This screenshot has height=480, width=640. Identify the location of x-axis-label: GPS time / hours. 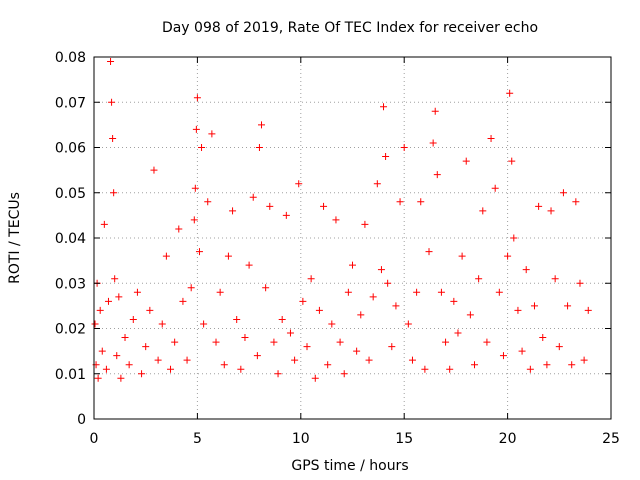
(349, 466).